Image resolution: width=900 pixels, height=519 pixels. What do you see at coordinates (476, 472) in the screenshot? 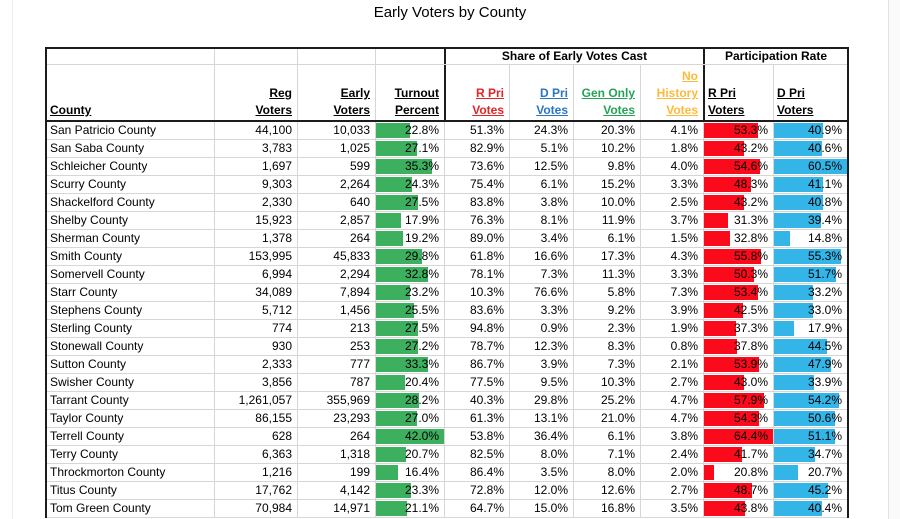
I see `cell-r-share: 86.4%` at bounding box center [476, 472].